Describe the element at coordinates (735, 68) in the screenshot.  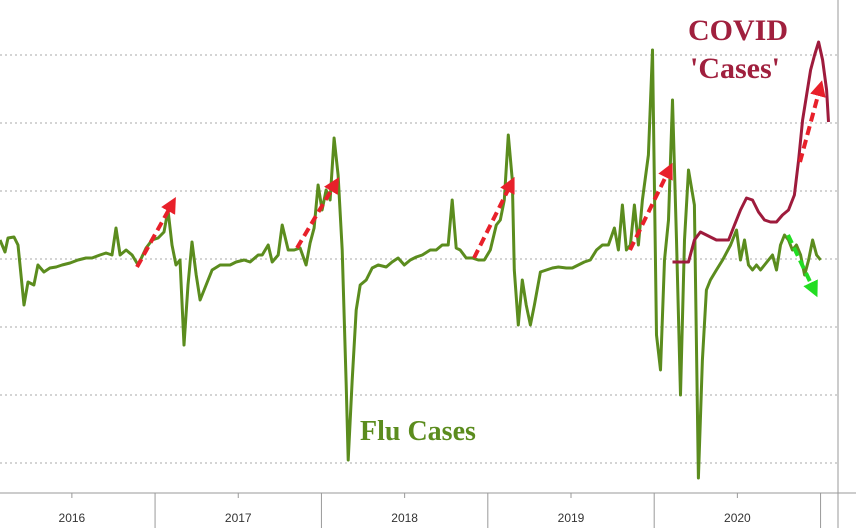
I see `annotation: 'Cases'` at that location.